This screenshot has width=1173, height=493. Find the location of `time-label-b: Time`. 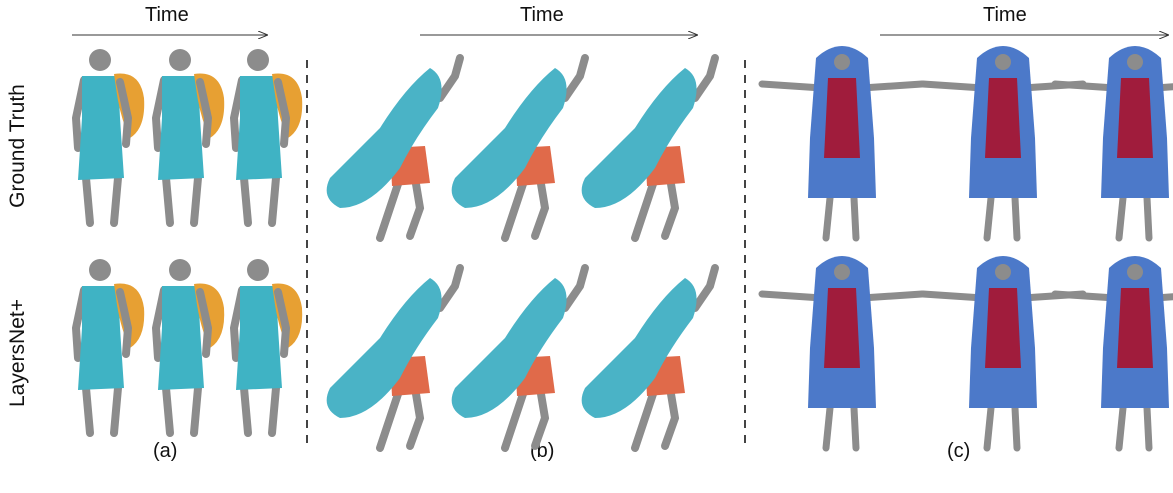

time-label-b: Time is located at coordinates (542, 15).